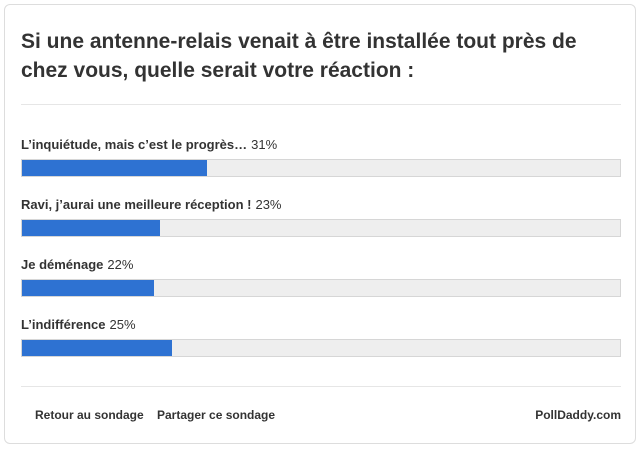 The width and height of the screenshot is (643, 450). Describe the element at coordinates (136, 204) in the screenshot. I see `answer-label: Ravi, j’aurai une meilleure réception !` at that location.